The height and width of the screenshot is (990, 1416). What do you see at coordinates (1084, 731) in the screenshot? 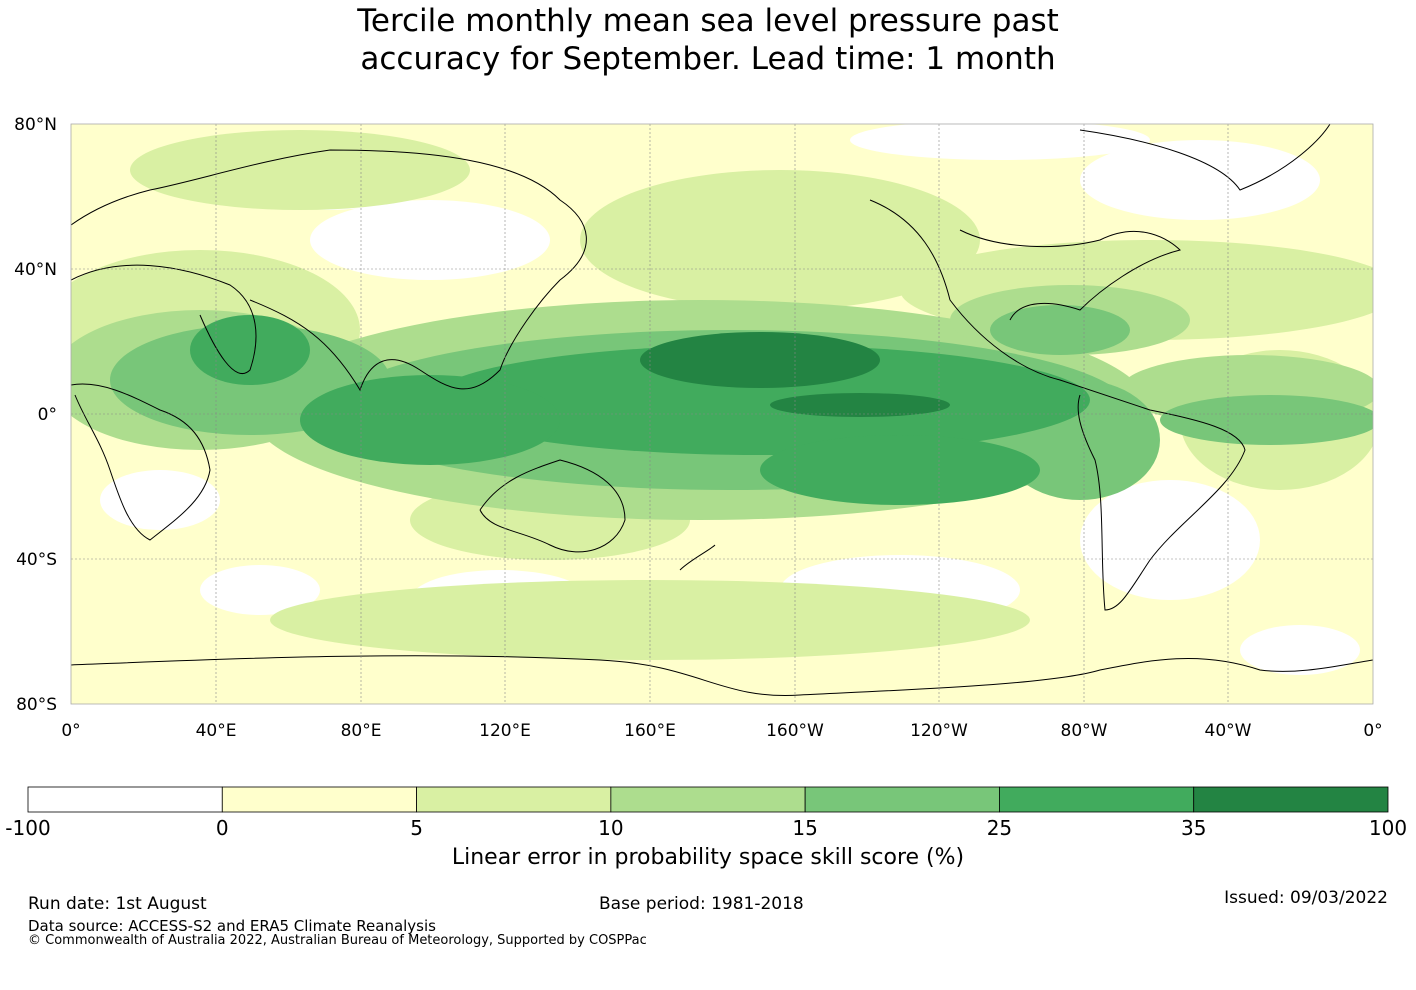
I see `lon-label: 80°W` at bounding box center [1084, 731].